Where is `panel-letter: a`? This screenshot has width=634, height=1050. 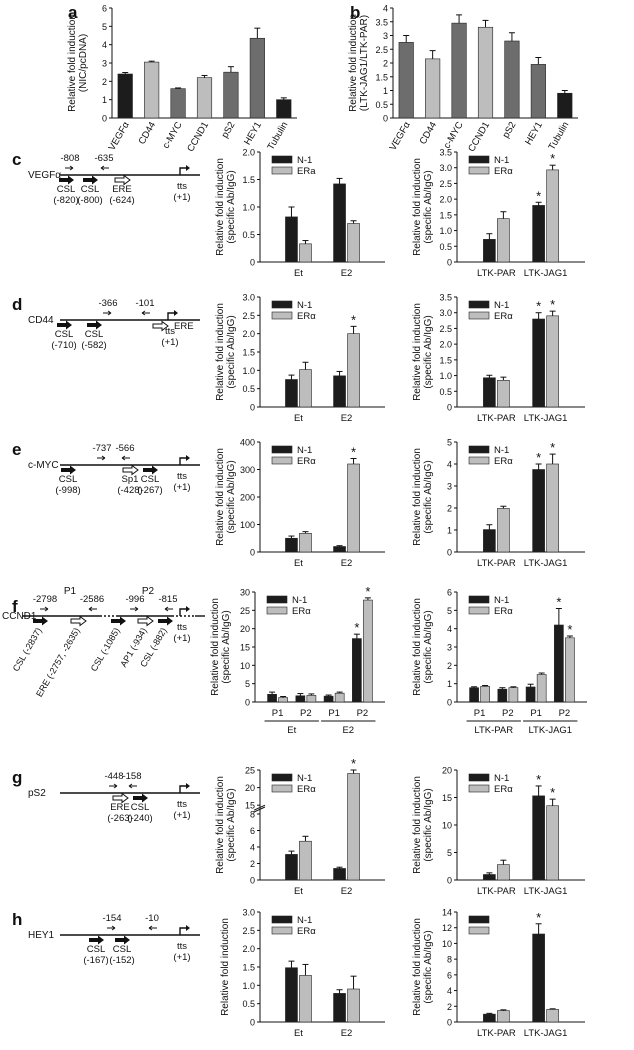
panel-letter: a is located at coordinates (73, 12).